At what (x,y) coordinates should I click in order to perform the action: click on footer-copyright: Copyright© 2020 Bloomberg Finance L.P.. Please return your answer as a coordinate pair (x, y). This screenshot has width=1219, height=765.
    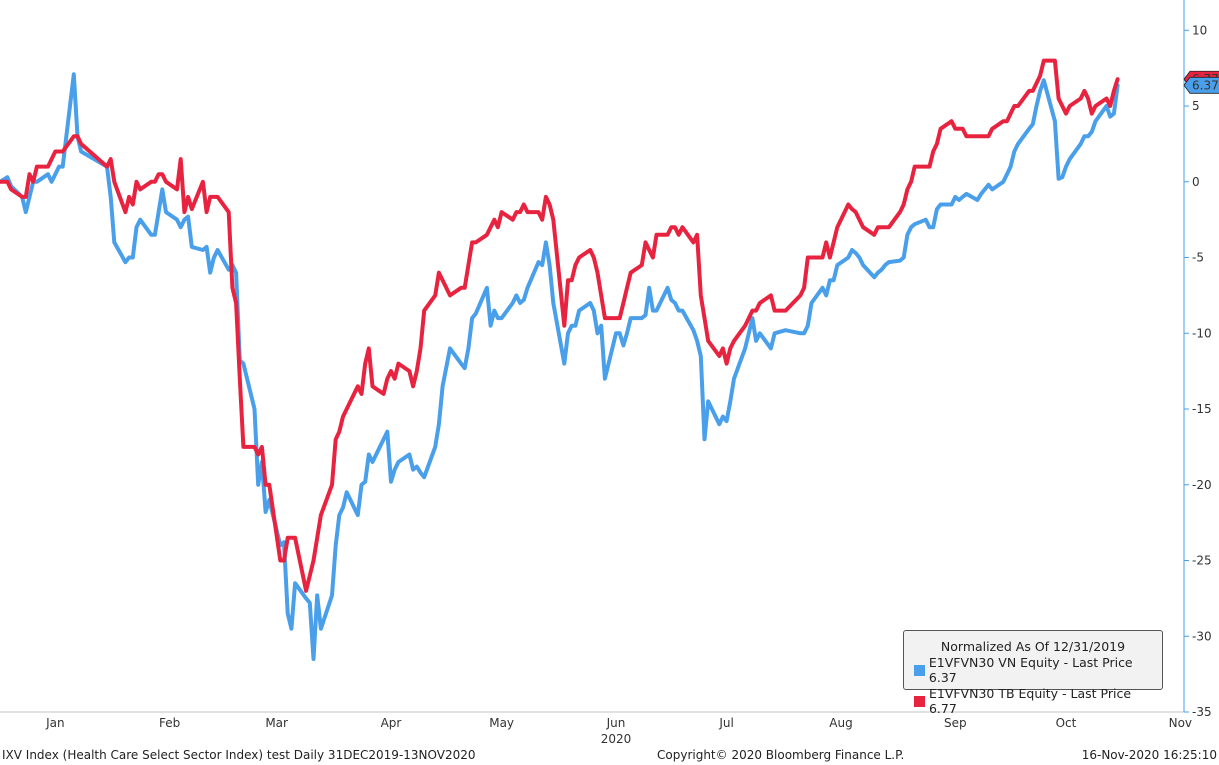
    Looking at the image, I should click on (781, 755).